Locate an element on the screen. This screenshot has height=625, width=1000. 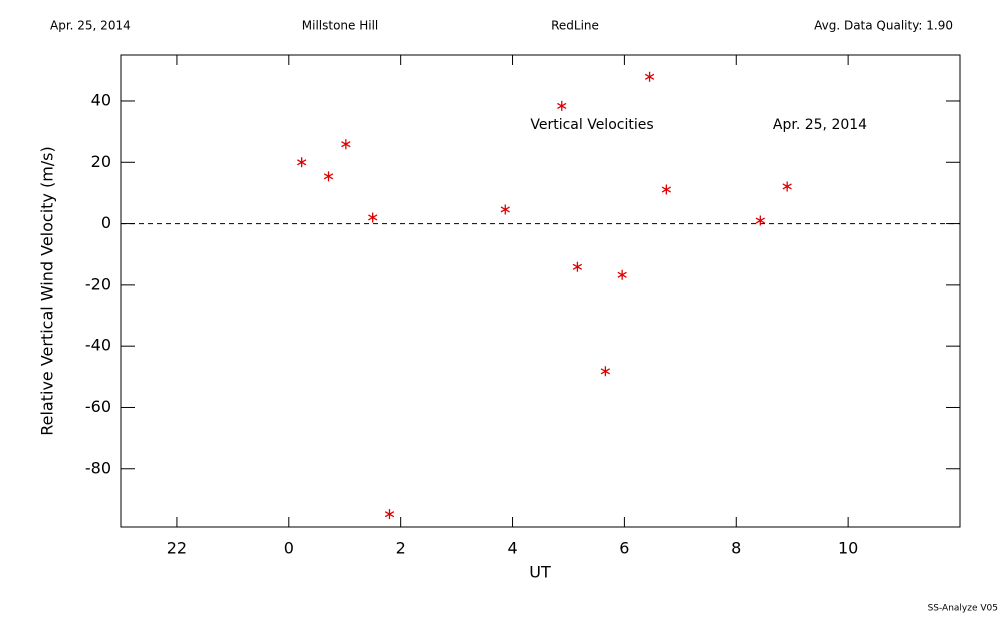
x-tick-label: 8 is located at coordinates (736, 548).